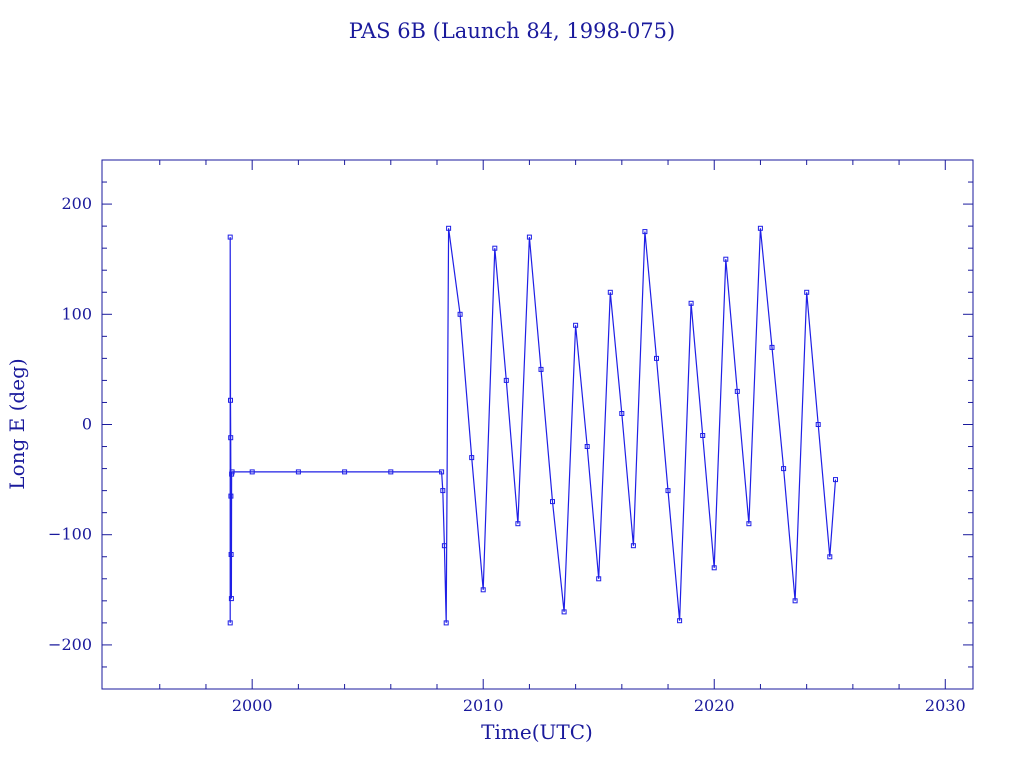 This screenshot has height=768, width=1024. What do you see at coordinates (537, 732) in the screenshot?
I see `x-axis-label: Time(UTC)` at bounding box center [537, 732].